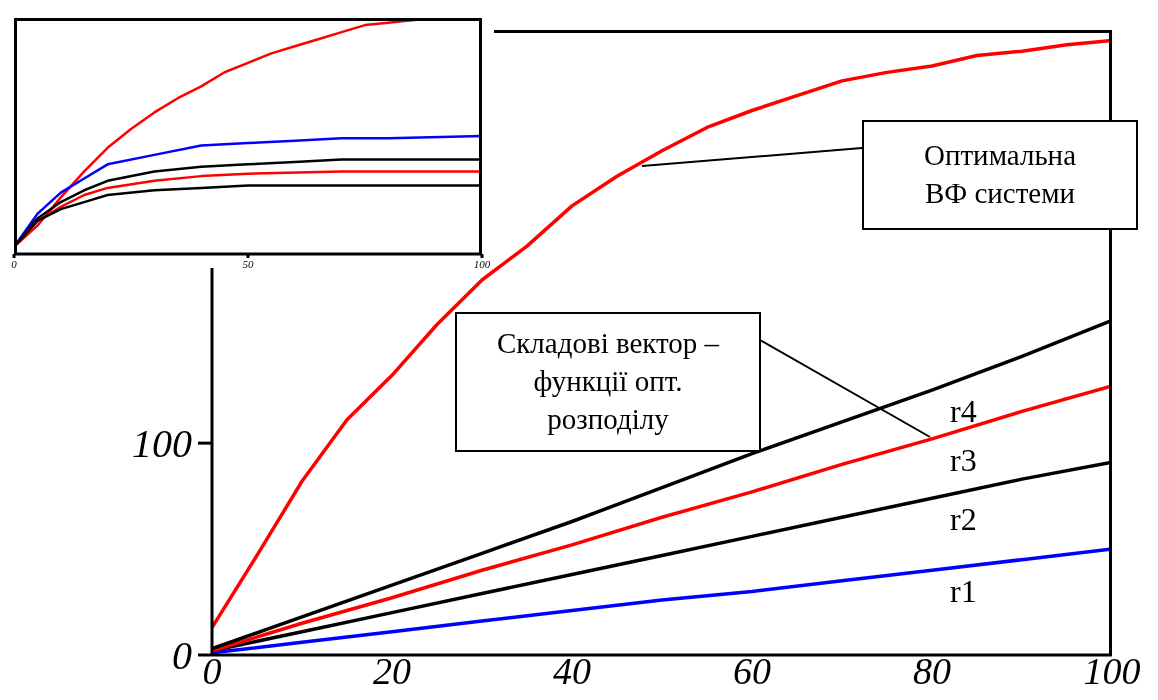  What do you see at coordinates (752, 670) in the screenshot?
I see `x-tick-label: 60` at bounding box center [752, 670].